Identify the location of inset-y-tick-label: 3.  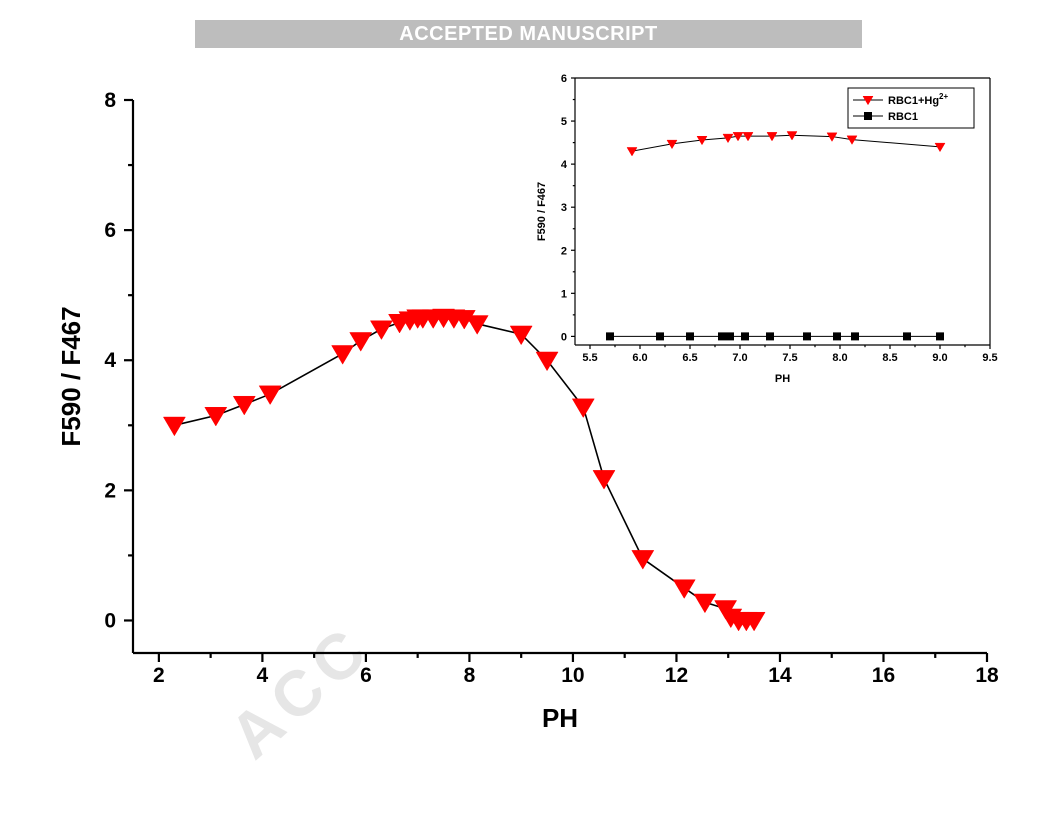
(564, 208).